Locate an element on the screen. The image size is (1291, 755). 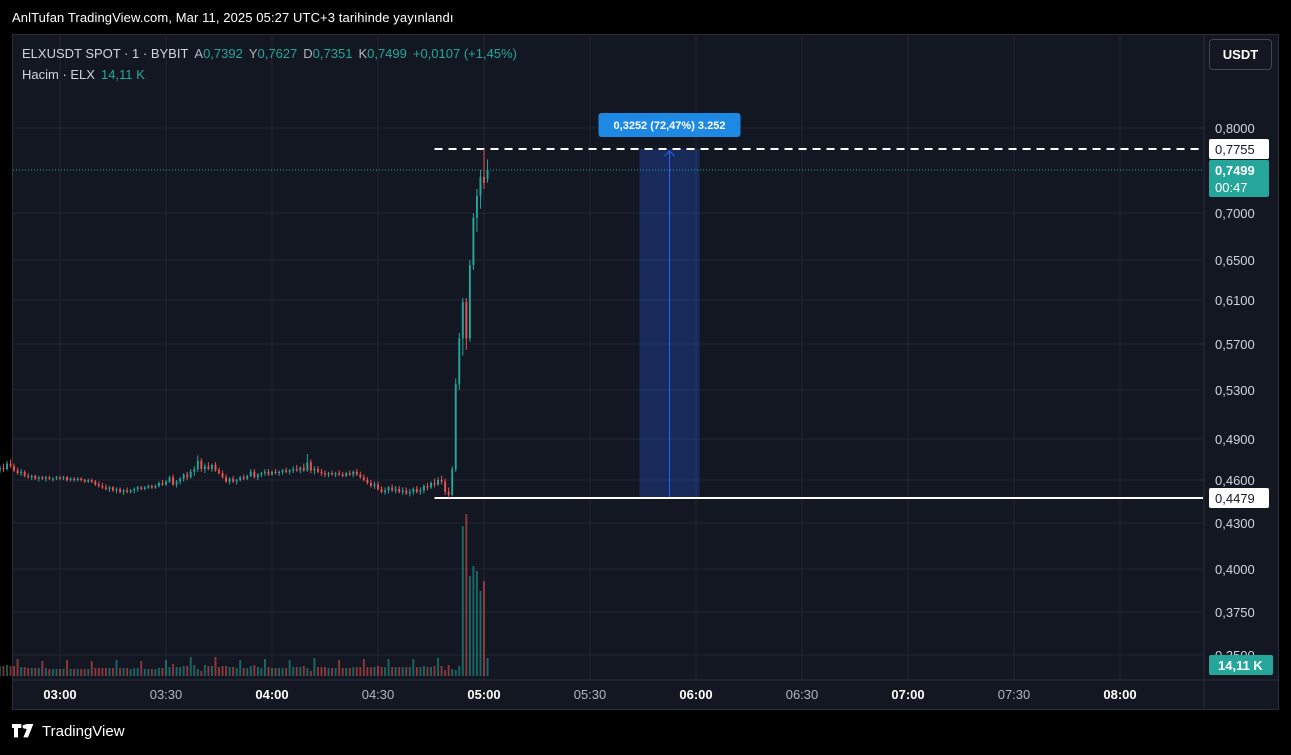
symbol-name: ELXUSDT SPOT · 1 · BYBIT is located at coordinates (105, 53).